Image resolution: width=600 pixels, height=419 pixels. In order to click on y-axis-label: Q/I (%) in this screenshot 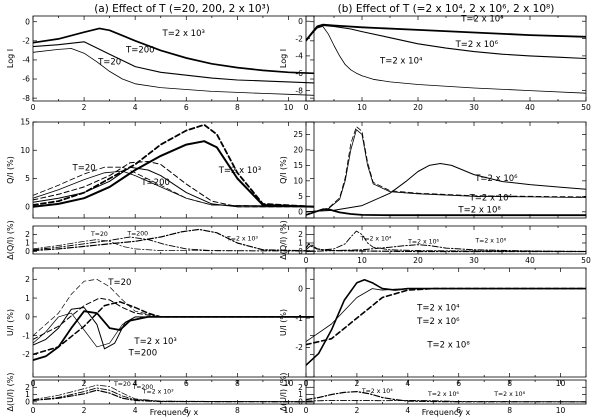, I will do `click(283, 170)`.